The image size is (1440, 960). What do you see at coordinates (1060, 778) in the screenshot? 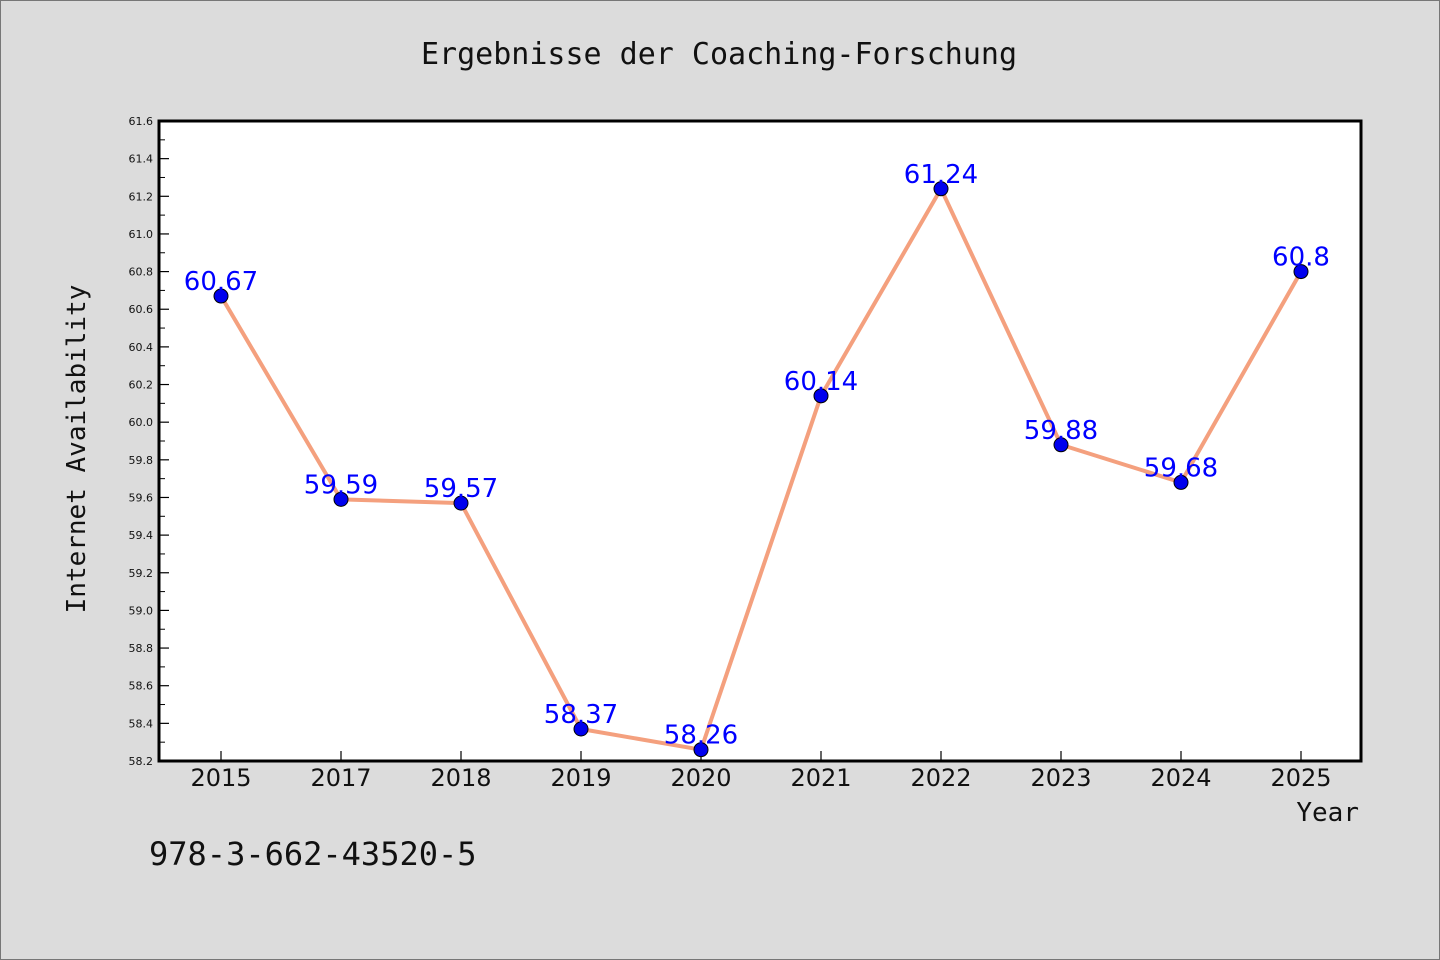
I see `x-tick-label: 2023` at bounding box center [1060, 778].